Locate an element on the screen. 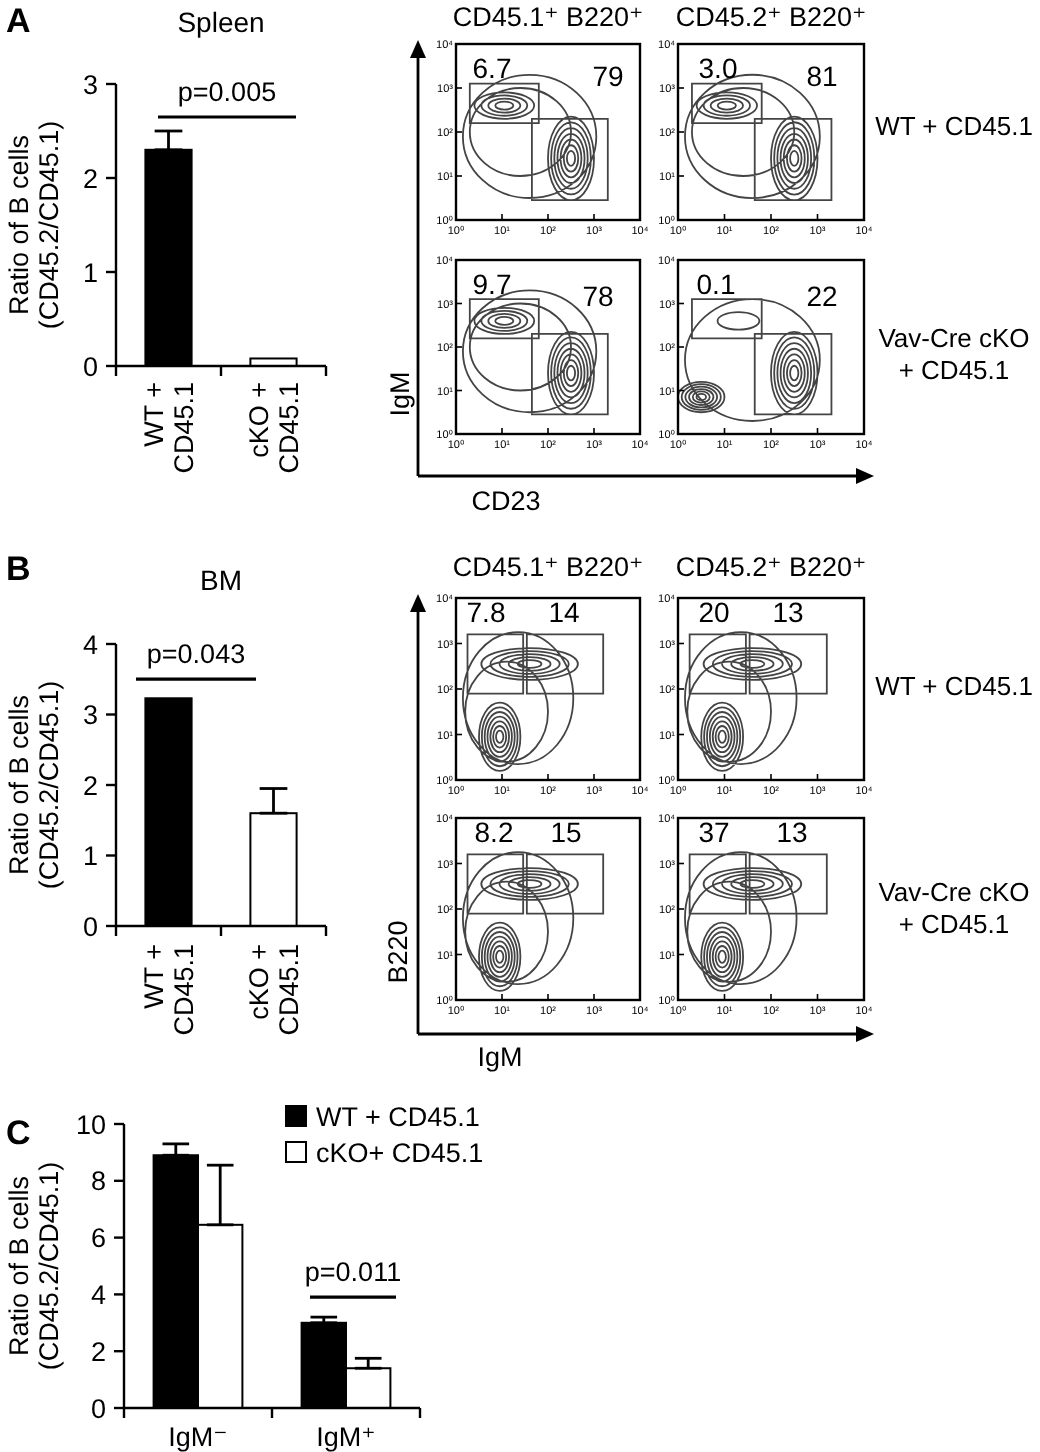 The image size is (1040, 1452). annotation: 0.1 is located at coordinates (716, 283).